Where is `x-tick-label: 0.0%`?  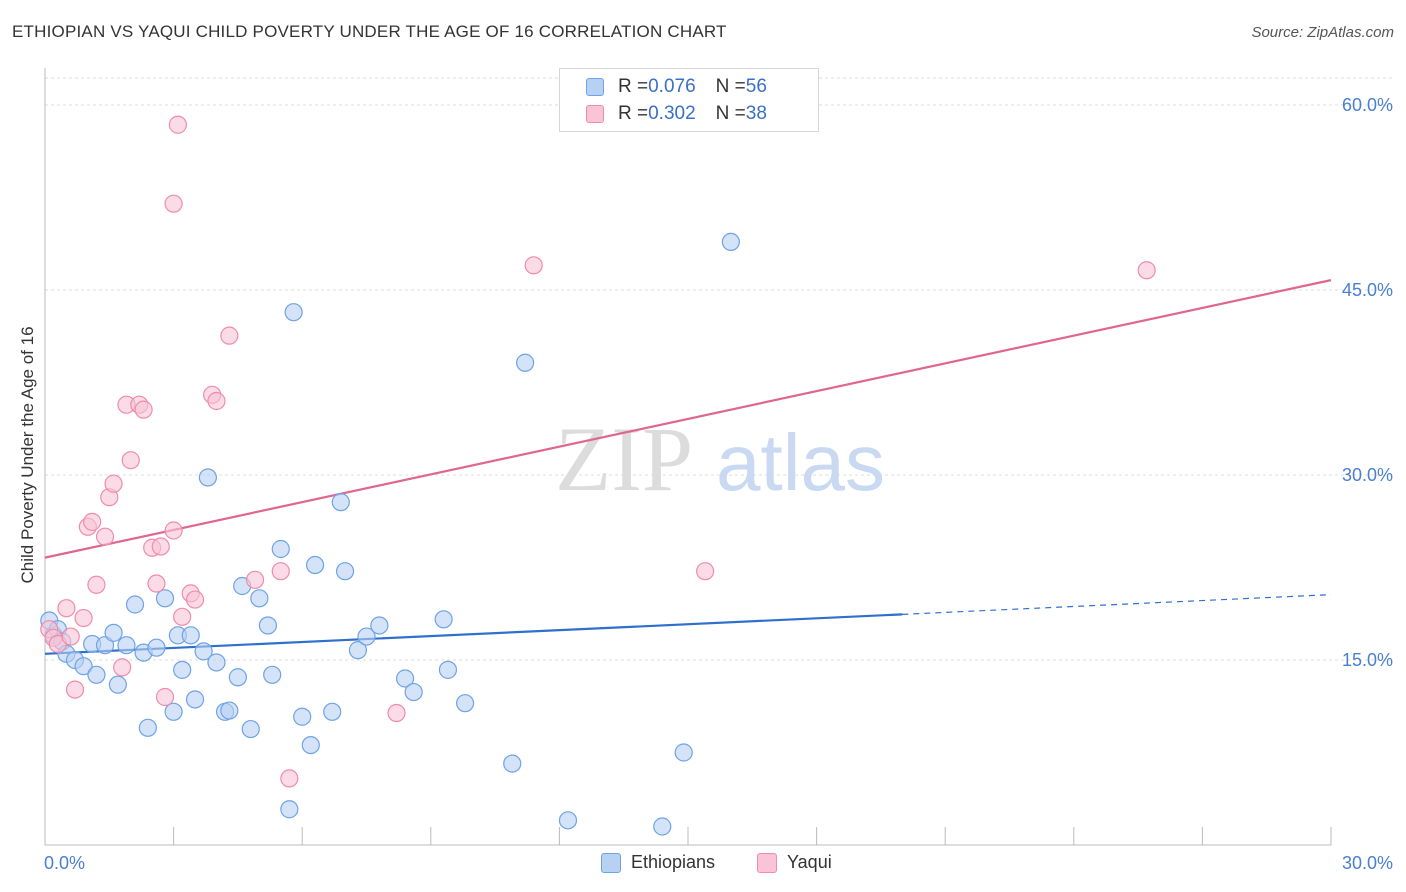 x-tick-label: 0.0% is located at coordinates (64, 863).